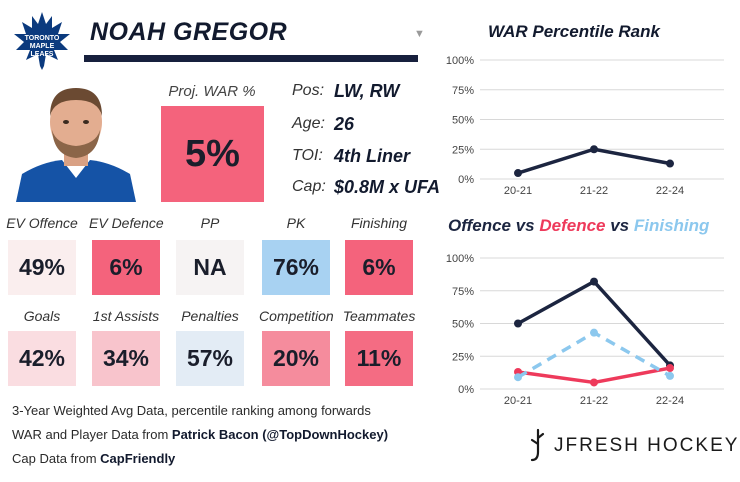 The height and width of the screenshot is (482, 740). Describe the element at coordinates (463, 91) in the screenshot. I see `chart1-ytick-label: 75%` at that location.